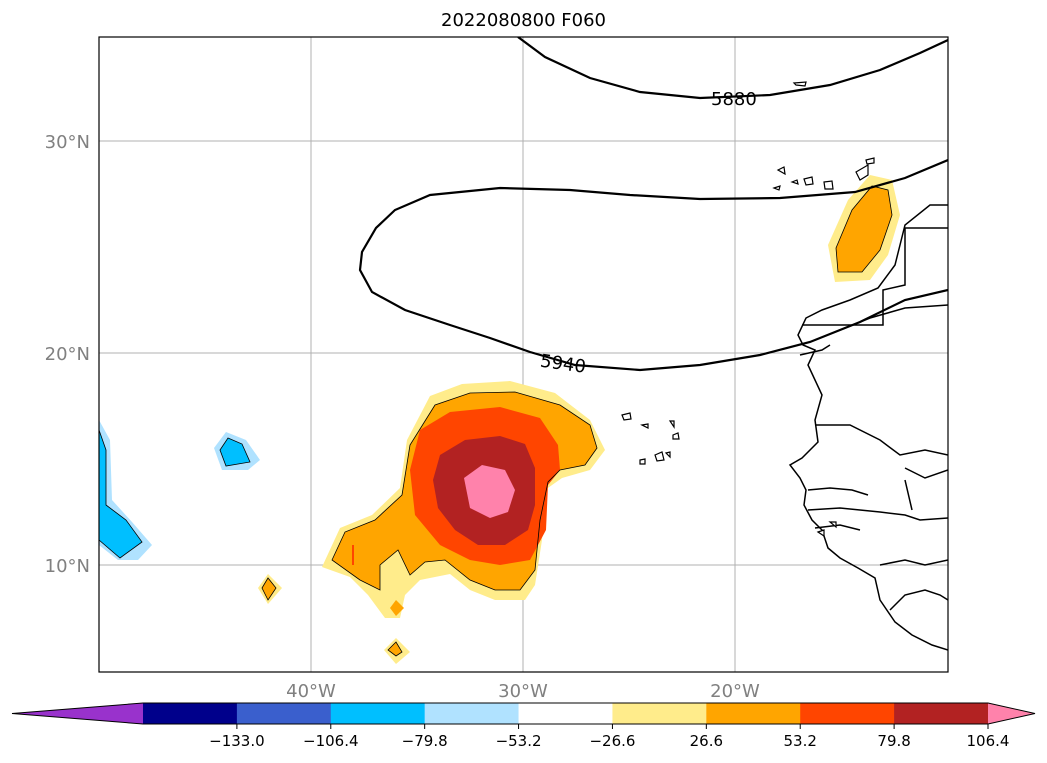  I want to click on map-title: 2022080800 F060, so click(523, 20).